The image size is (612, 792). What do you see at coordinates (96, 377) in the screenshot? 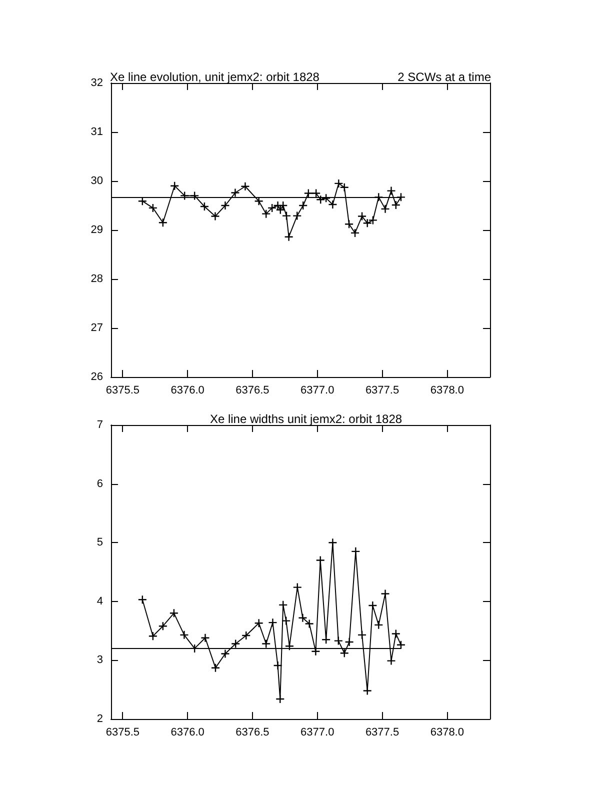
I see `y-tick-label: 26` at bounding box center [96, 377].